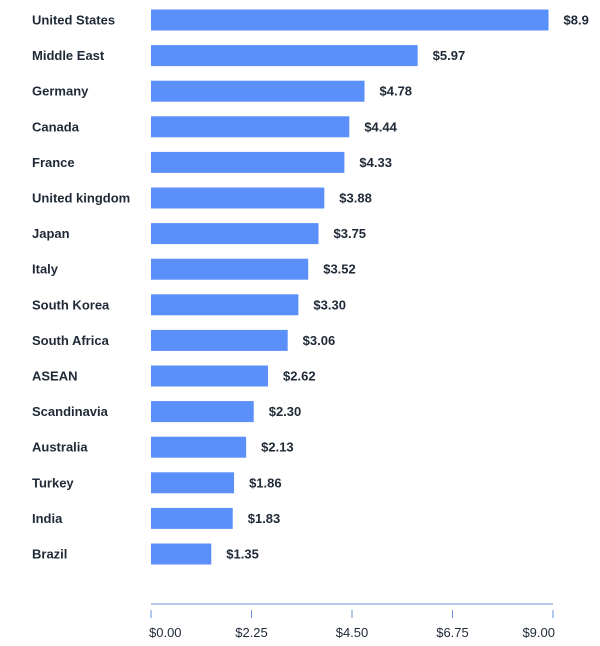 The height and width of the screenshot is (646, 600). Describe the element at coordinates (355, 198) in the screenshot. I see `value-label: $3.88` at that location.